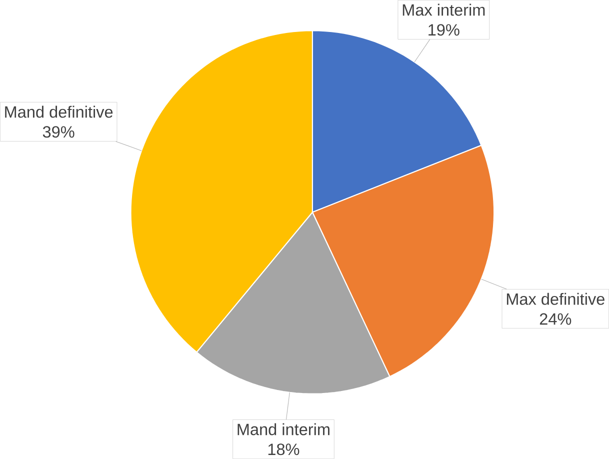 The height and width of the screenshot is (459, 609). I want to click on data-label: 19%, so click(444, 30).